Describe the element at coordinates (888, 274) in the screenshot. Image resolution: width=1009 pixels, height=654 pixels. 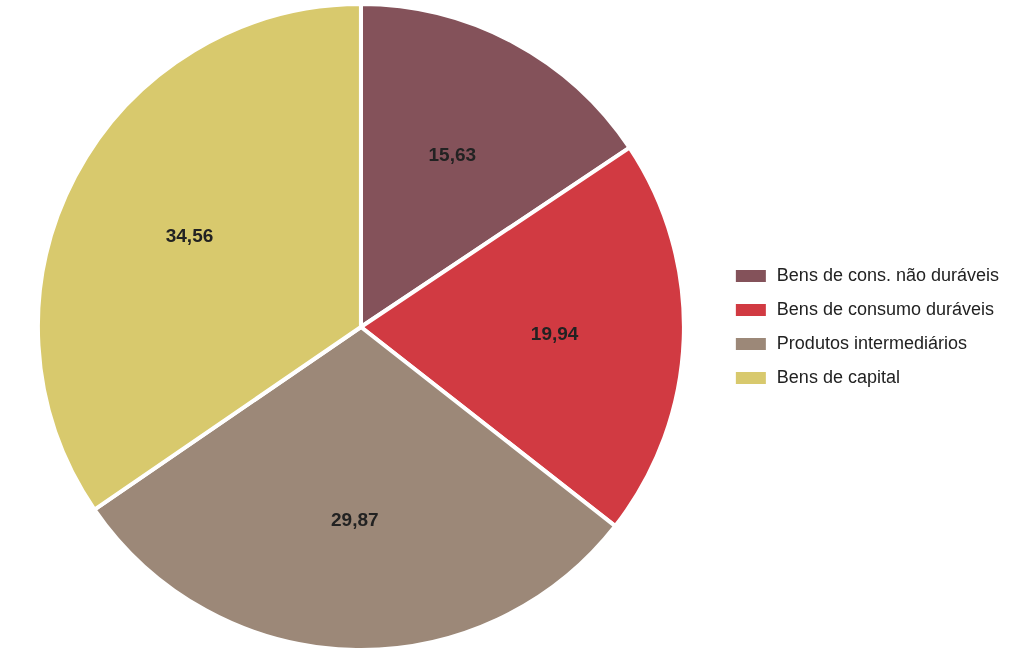
I see `legend-label: Bens de cons. não duráveis` at that location.